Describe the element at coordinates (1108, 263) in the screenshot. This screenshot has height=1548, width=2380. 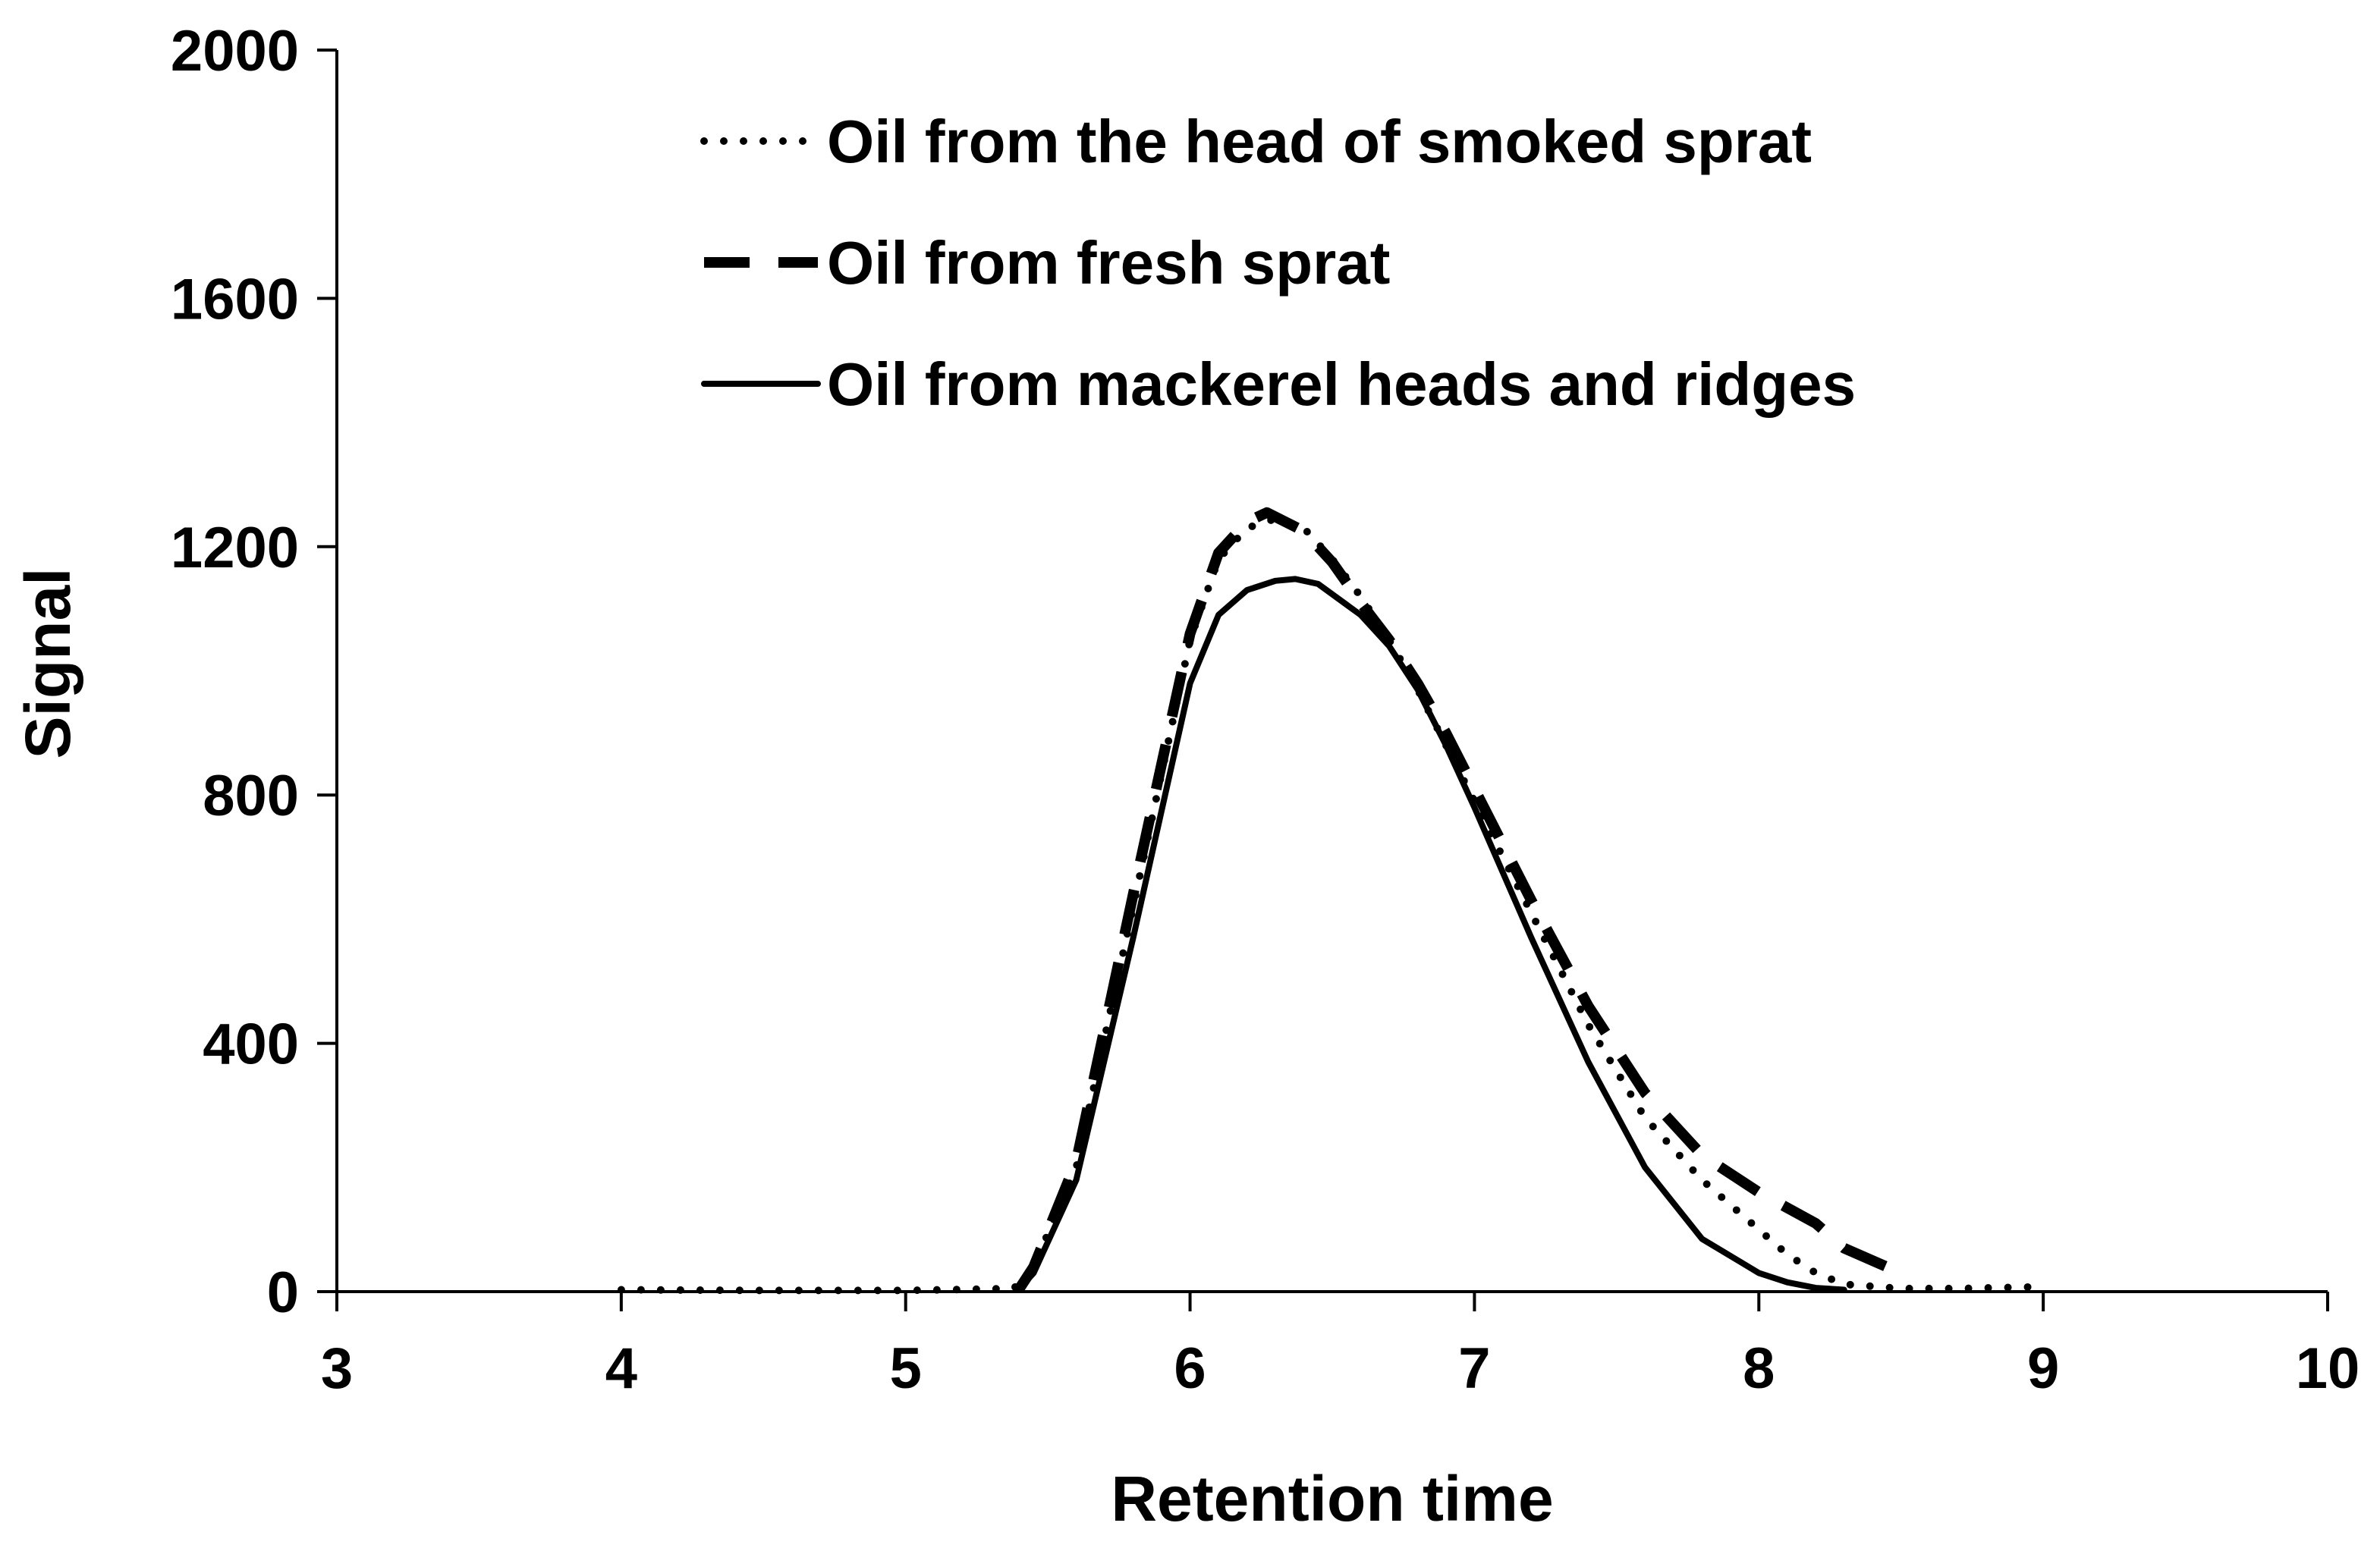
I see `legend-label: Oil from fresh sprat` at that location.